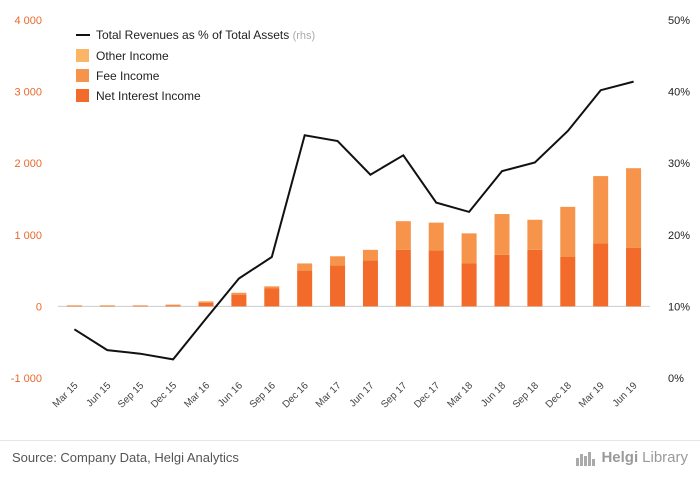 This screenshot has height=483, width=700. I want to click on x-tick-label: Sep 15, so click(131, 395).